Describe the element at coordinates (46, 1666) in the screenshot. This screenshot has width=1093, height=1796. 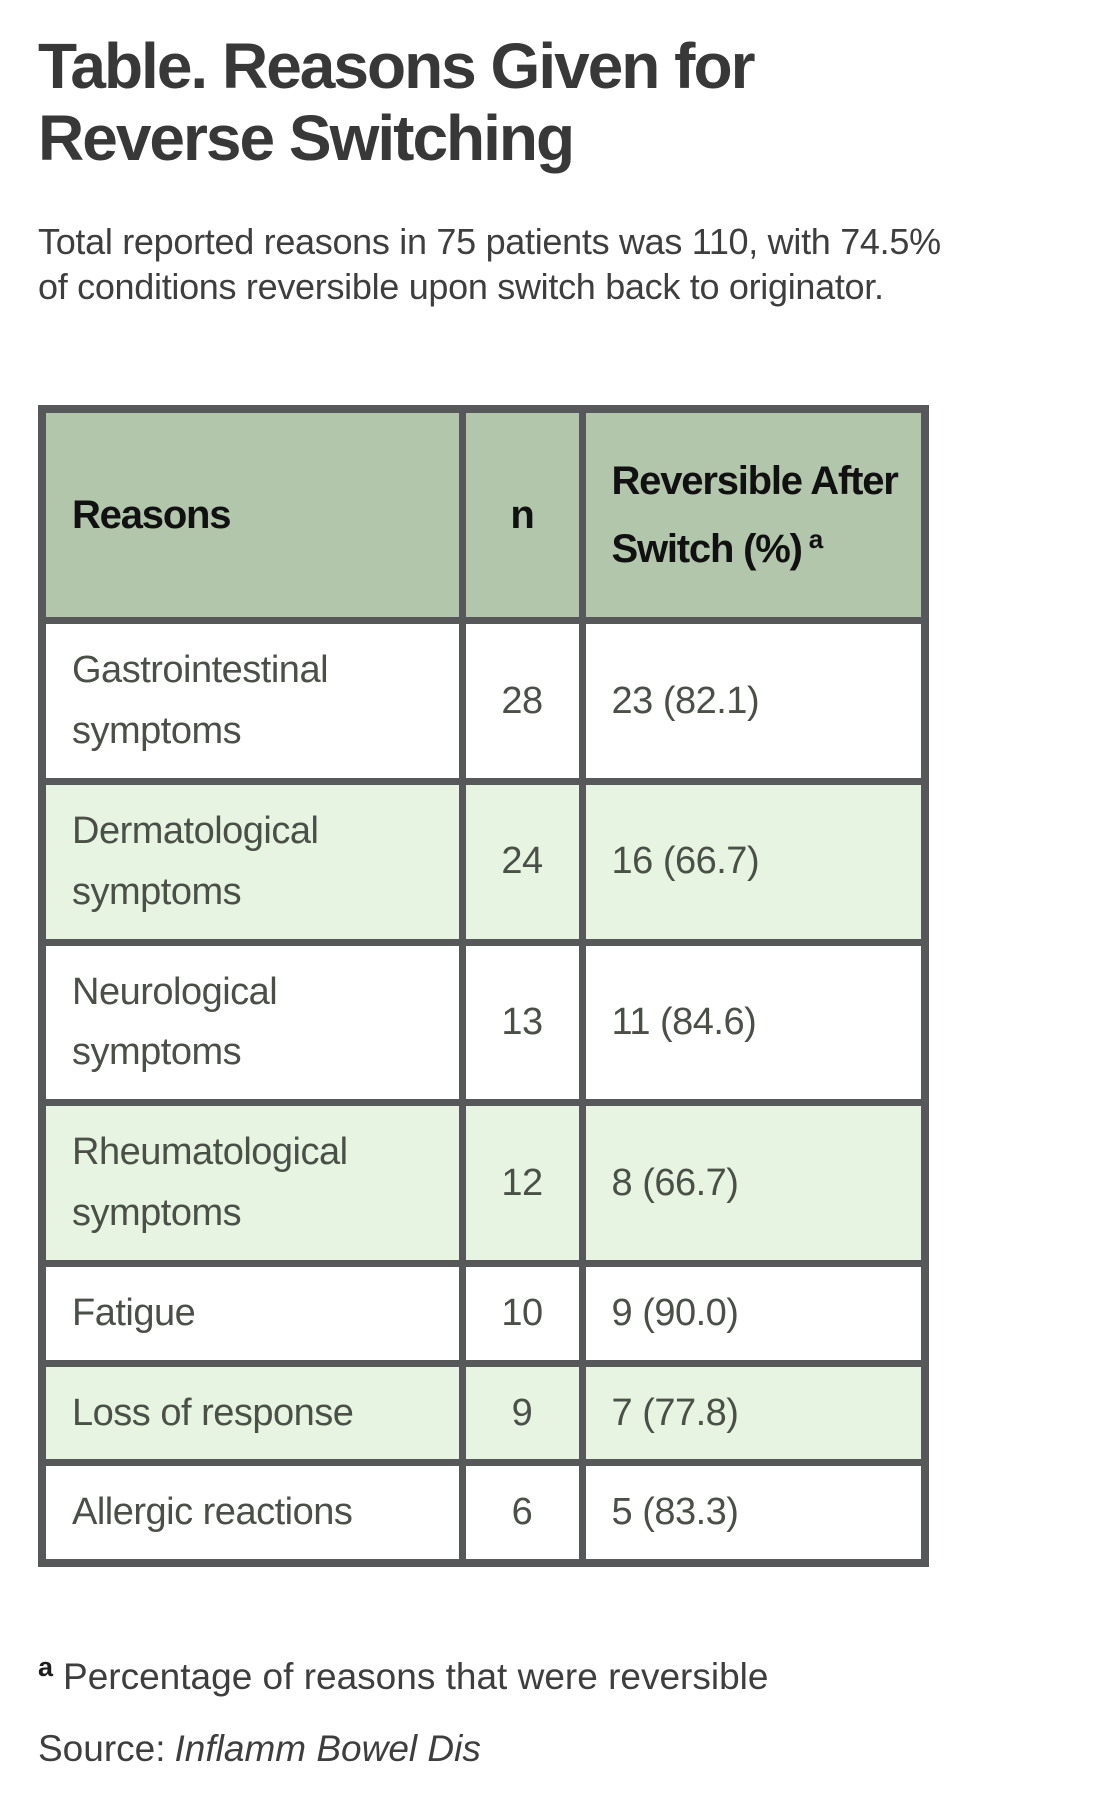
I see `footnote-marker-a: a` at that location.